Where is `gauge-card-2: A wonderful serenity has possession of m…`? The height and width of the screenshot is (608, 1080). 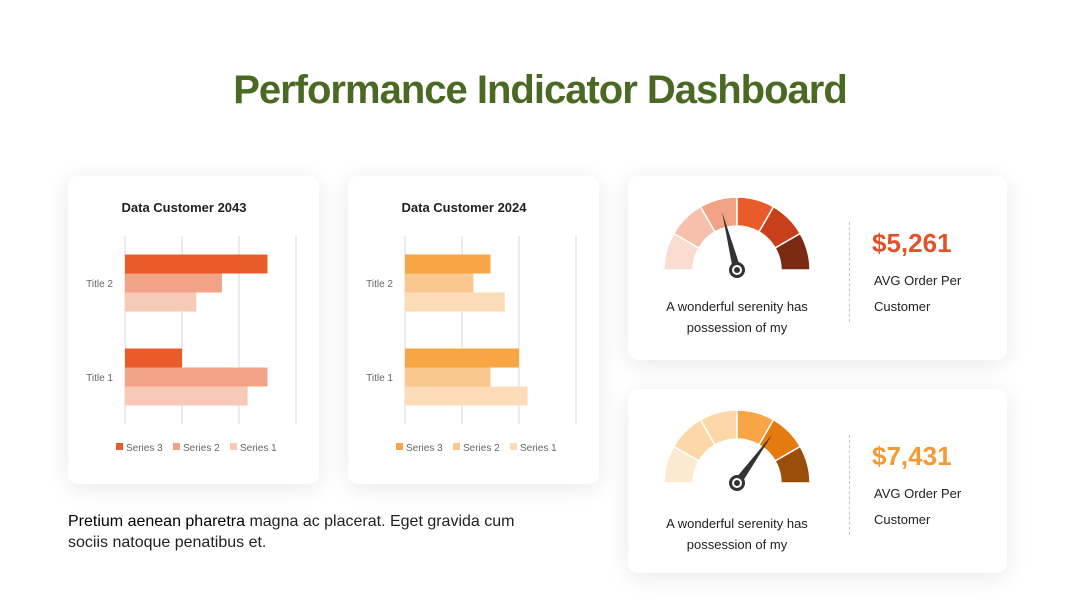
gauge-card-2: A wonderful serenity has possession of m… is located at coordinates (817, 481).